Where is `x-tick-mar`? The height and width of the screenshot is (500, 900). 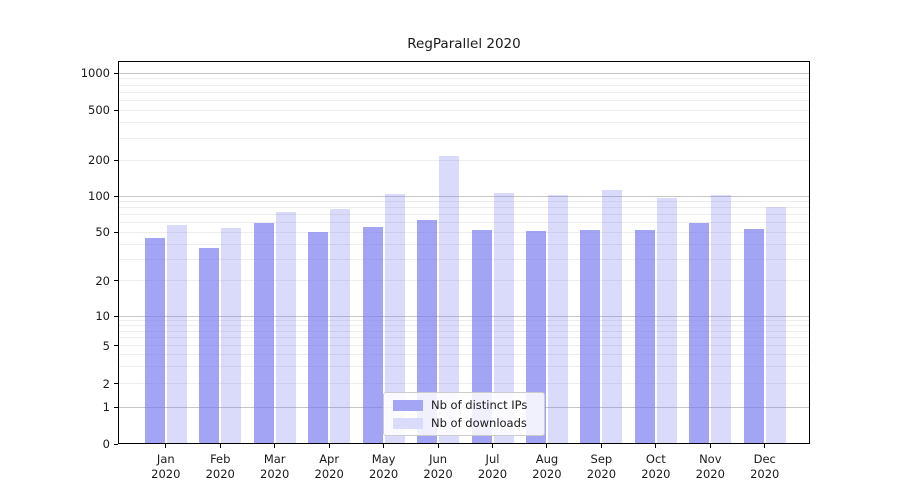
x-tick-mar is located at coordinates (275, 446).